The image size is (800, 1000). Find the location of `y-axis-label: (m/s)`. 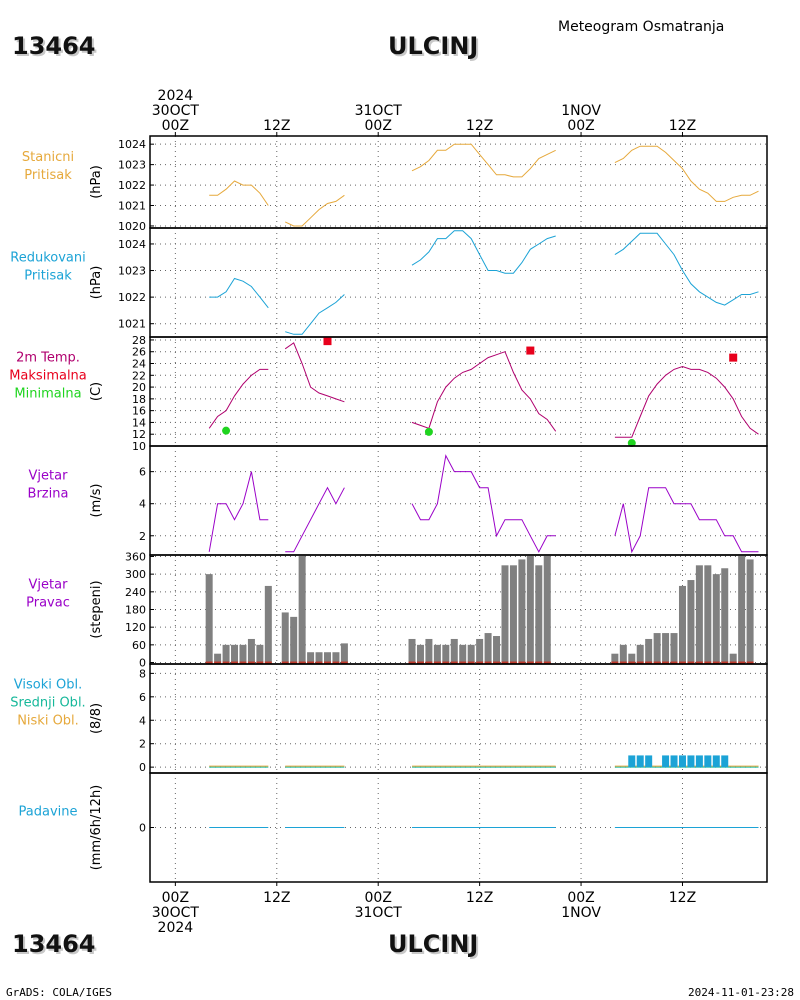

y-axis-label: (m/s) is located at coordinates (96, 501).